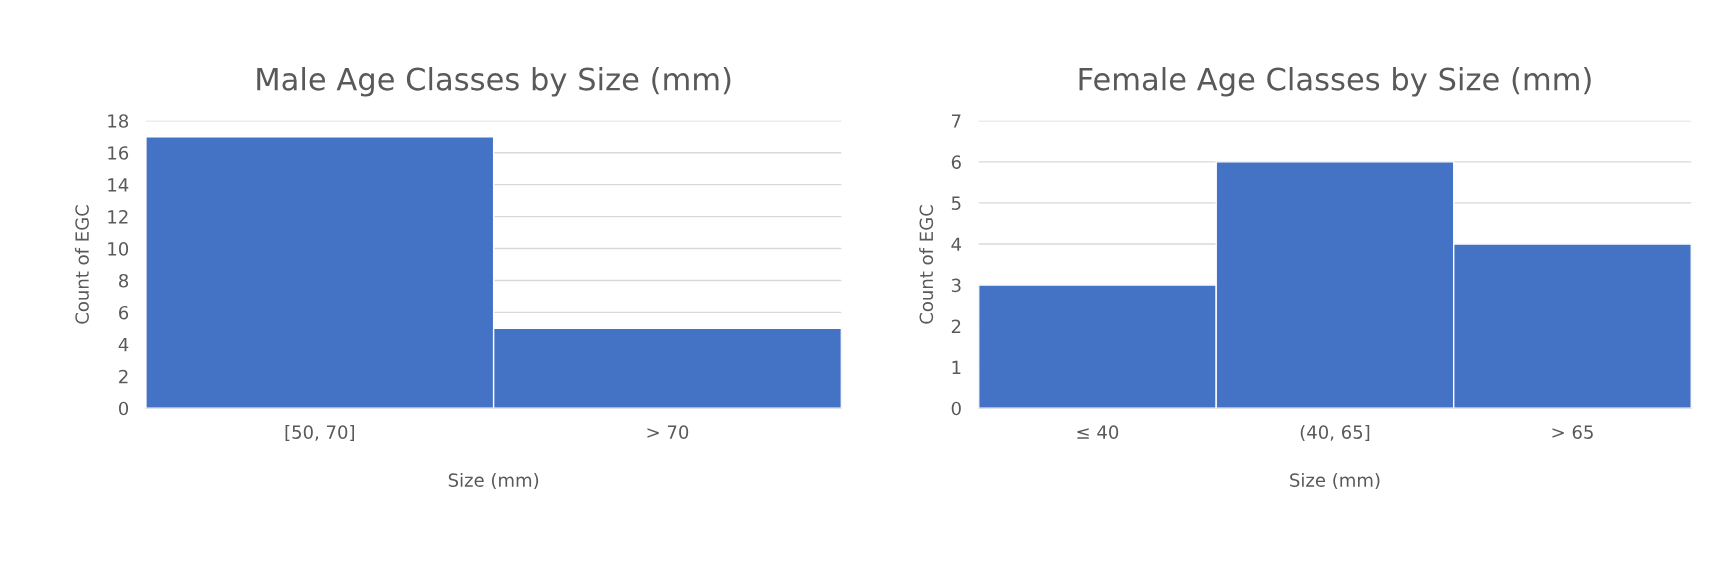 The width and height of the screenshot is (1717, 575). What do you see at coordinates (494, 81) in the screenshot?
I see `chart-title: Male Age Classes by Size (mm)` at bounding box center [494, 81].